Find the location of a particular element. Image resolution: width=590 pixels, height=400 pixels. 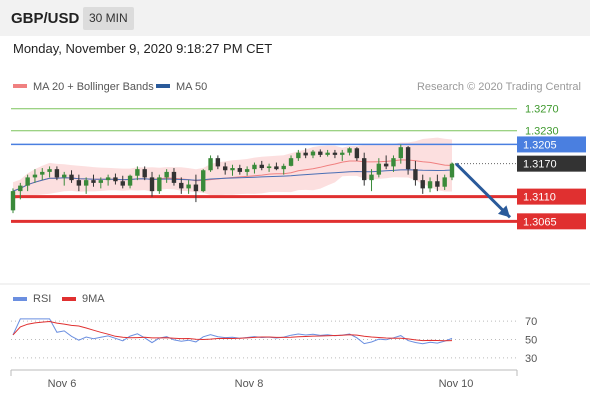

currency-pair: GBP/USD is located at coordinates (45, 18).